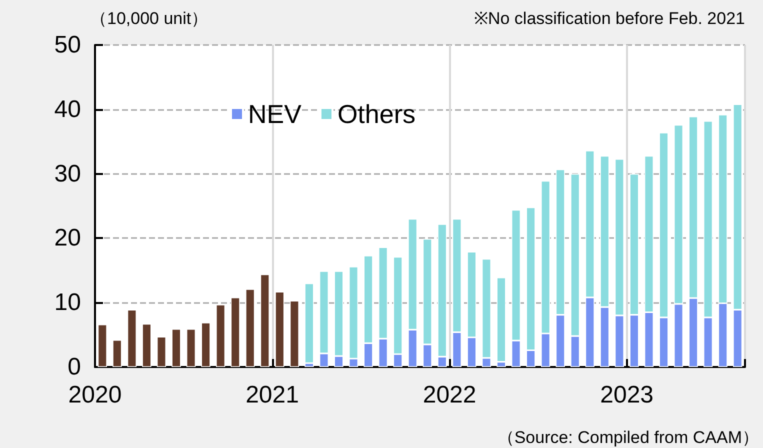 The width and height of the screenshot is (763, 448). Describe the element at coordinates (67, 45) in the screenshot. I see `y-tick-label: 50` at that location.